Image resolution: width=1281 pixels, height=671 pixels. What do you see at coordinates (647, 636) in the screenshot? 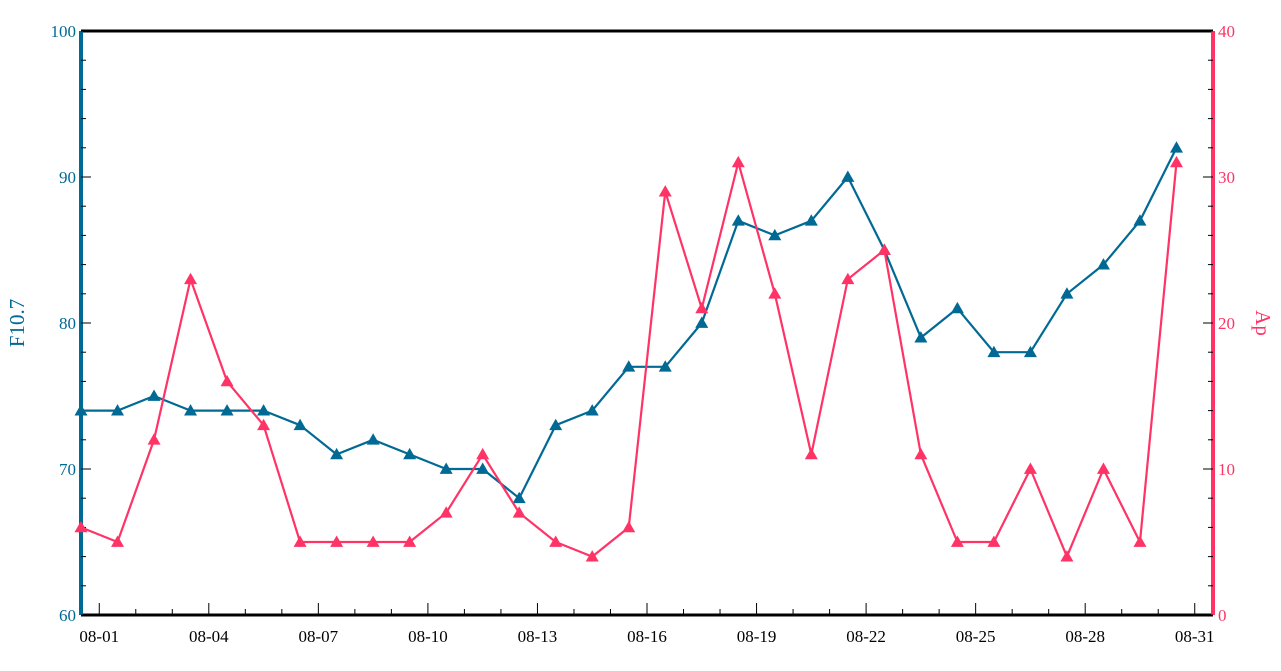
I see `x-tick-label: 08-16` at bounding box center [647, 636].